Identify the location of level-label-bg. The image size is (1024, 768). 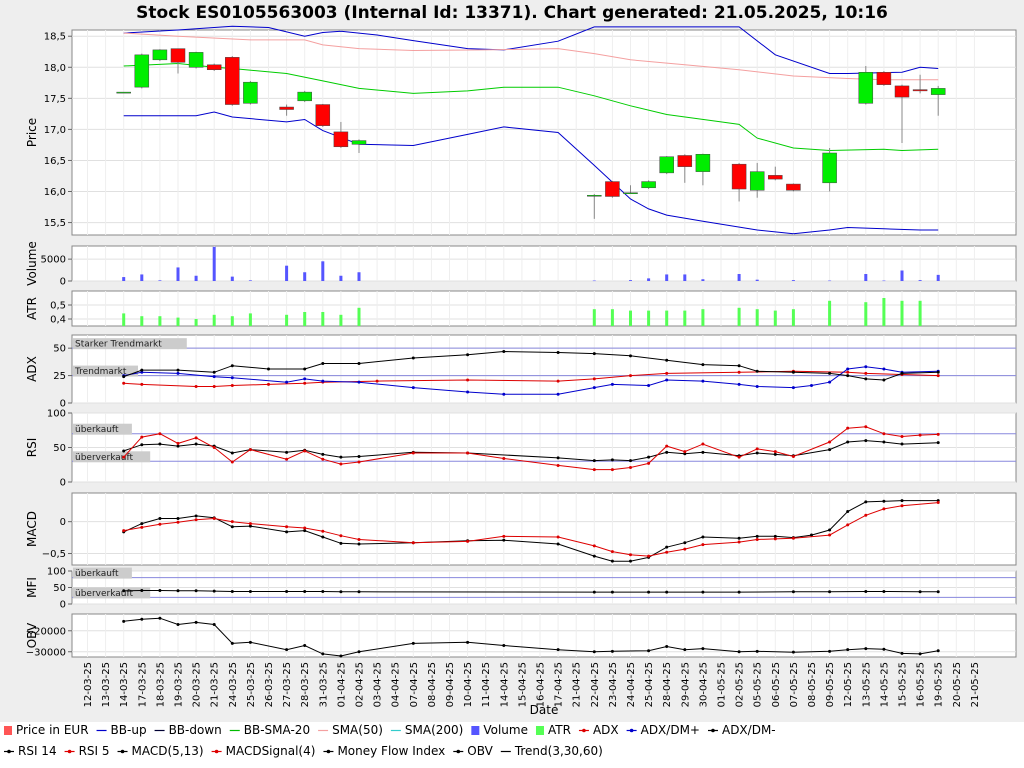
(105, 371).